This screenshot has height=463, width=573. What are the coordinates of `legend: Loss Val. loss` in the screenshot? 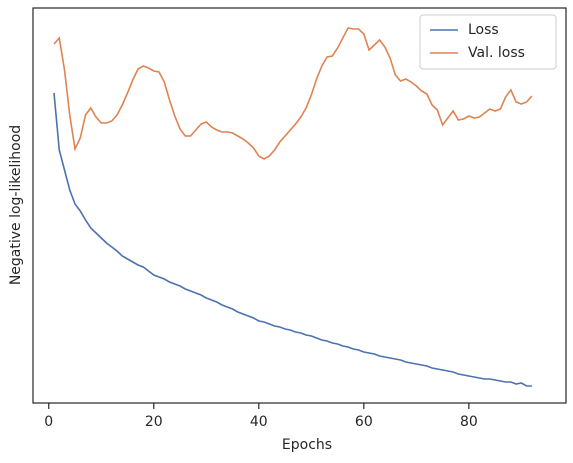 It's located at (488, 42).